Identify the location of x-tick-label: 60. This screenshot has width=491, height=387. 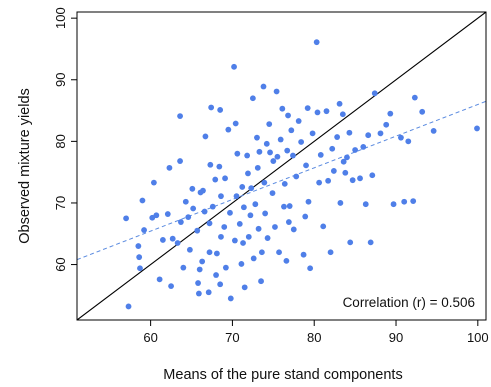
(150, 337).